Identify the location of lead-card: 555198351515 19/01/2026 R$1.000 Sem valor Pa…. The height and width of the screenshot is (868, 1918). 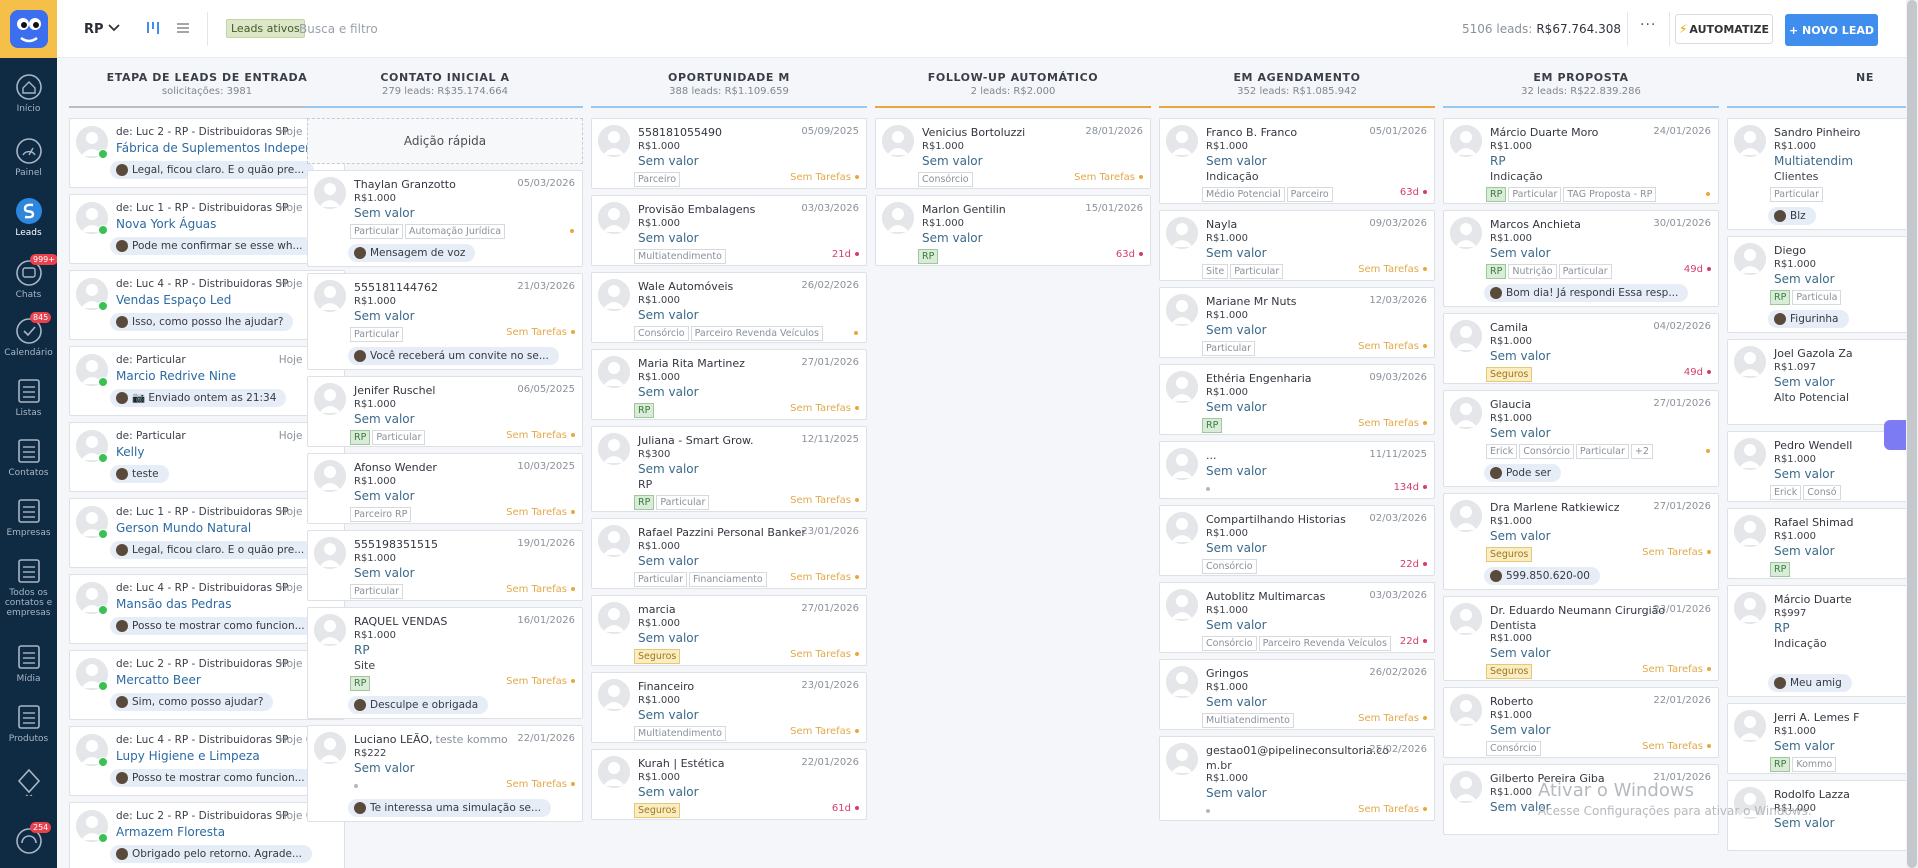
(445, 565).